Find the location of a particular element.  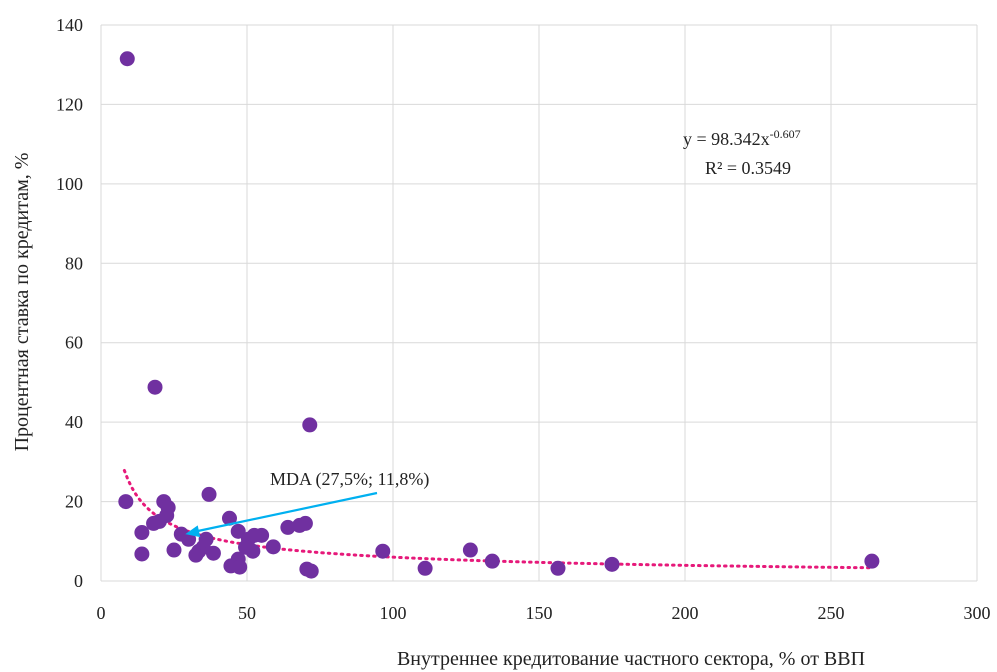

annotation-layer: MDA (27,5%; 11,8%) is located at coordinates (307, 503).